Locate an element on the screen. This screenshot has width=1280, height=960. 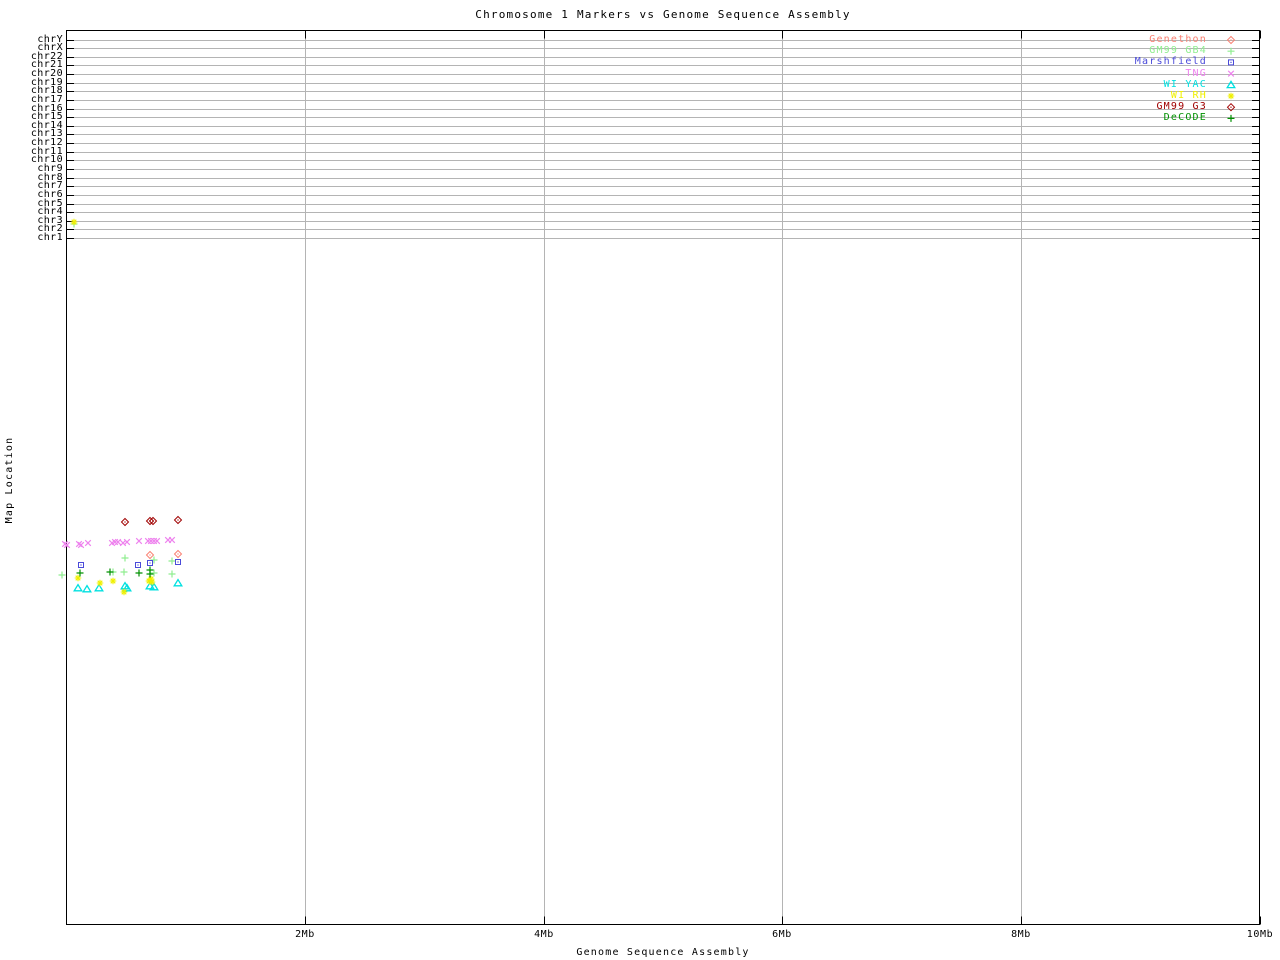
y-axis-label: Map Location is located at coordinates (9, 480).